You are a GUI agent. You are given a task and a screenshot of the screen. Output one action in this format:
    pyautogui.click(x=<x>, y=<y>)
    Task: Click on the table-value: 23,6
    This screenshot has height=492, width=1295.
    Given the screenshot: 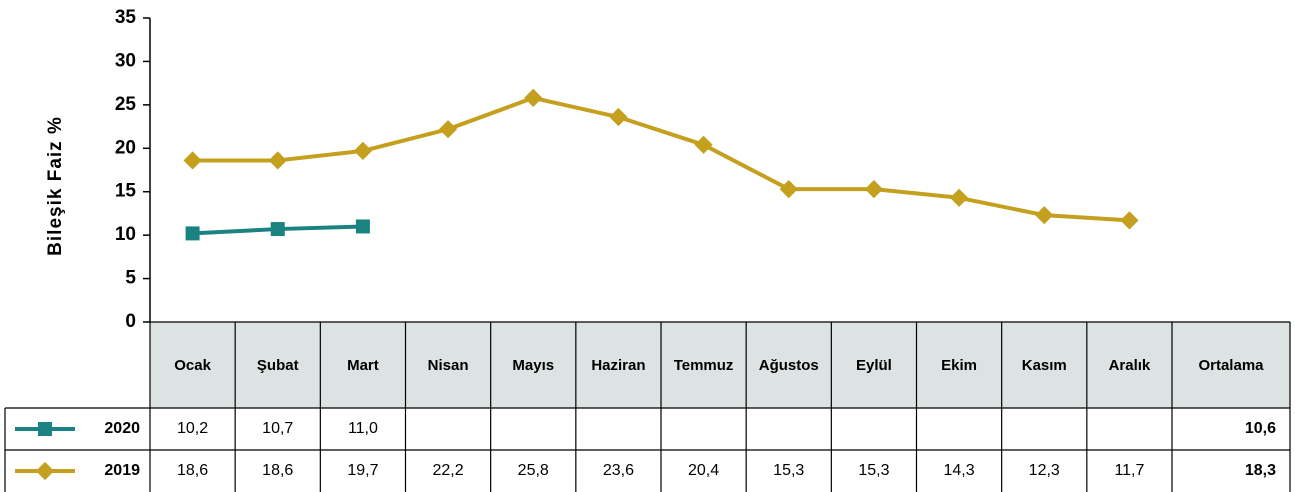 What is the action you would take?
    pyautogui.click(x=618, y=470)
    